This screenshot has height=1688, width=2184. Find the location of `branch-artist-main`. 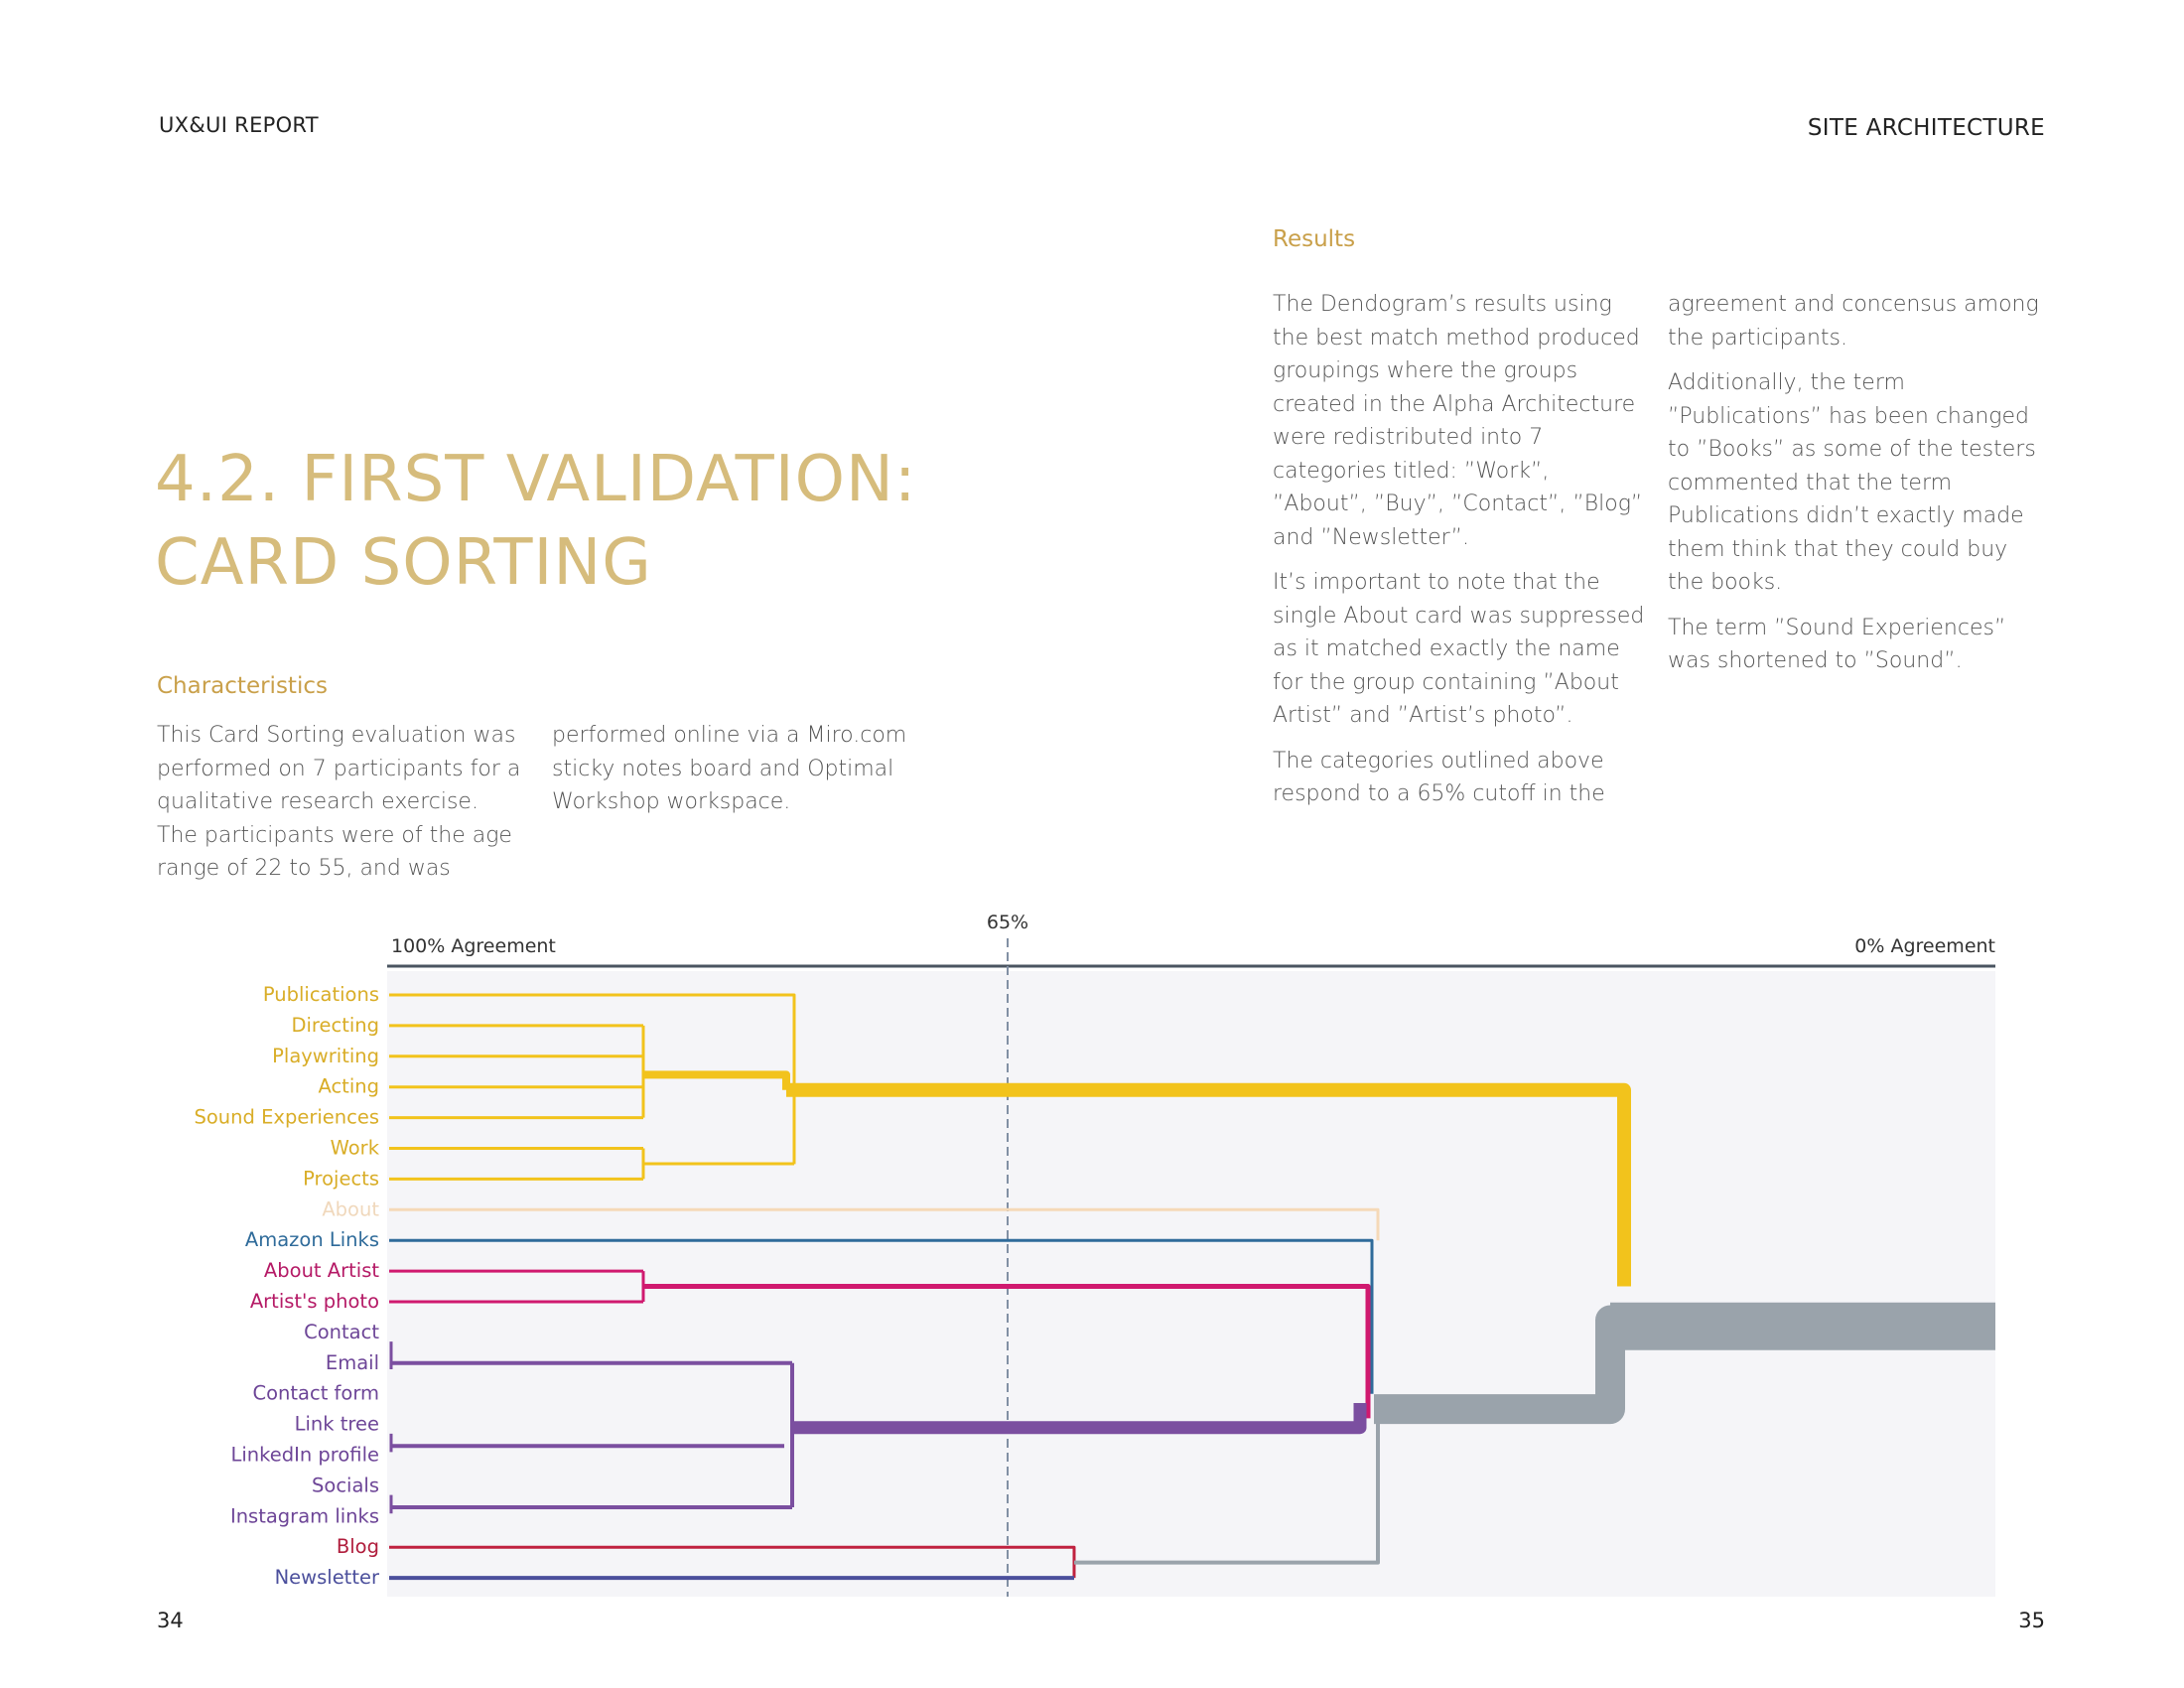

branch-artist-main is located at coordinates (1007, 1351).